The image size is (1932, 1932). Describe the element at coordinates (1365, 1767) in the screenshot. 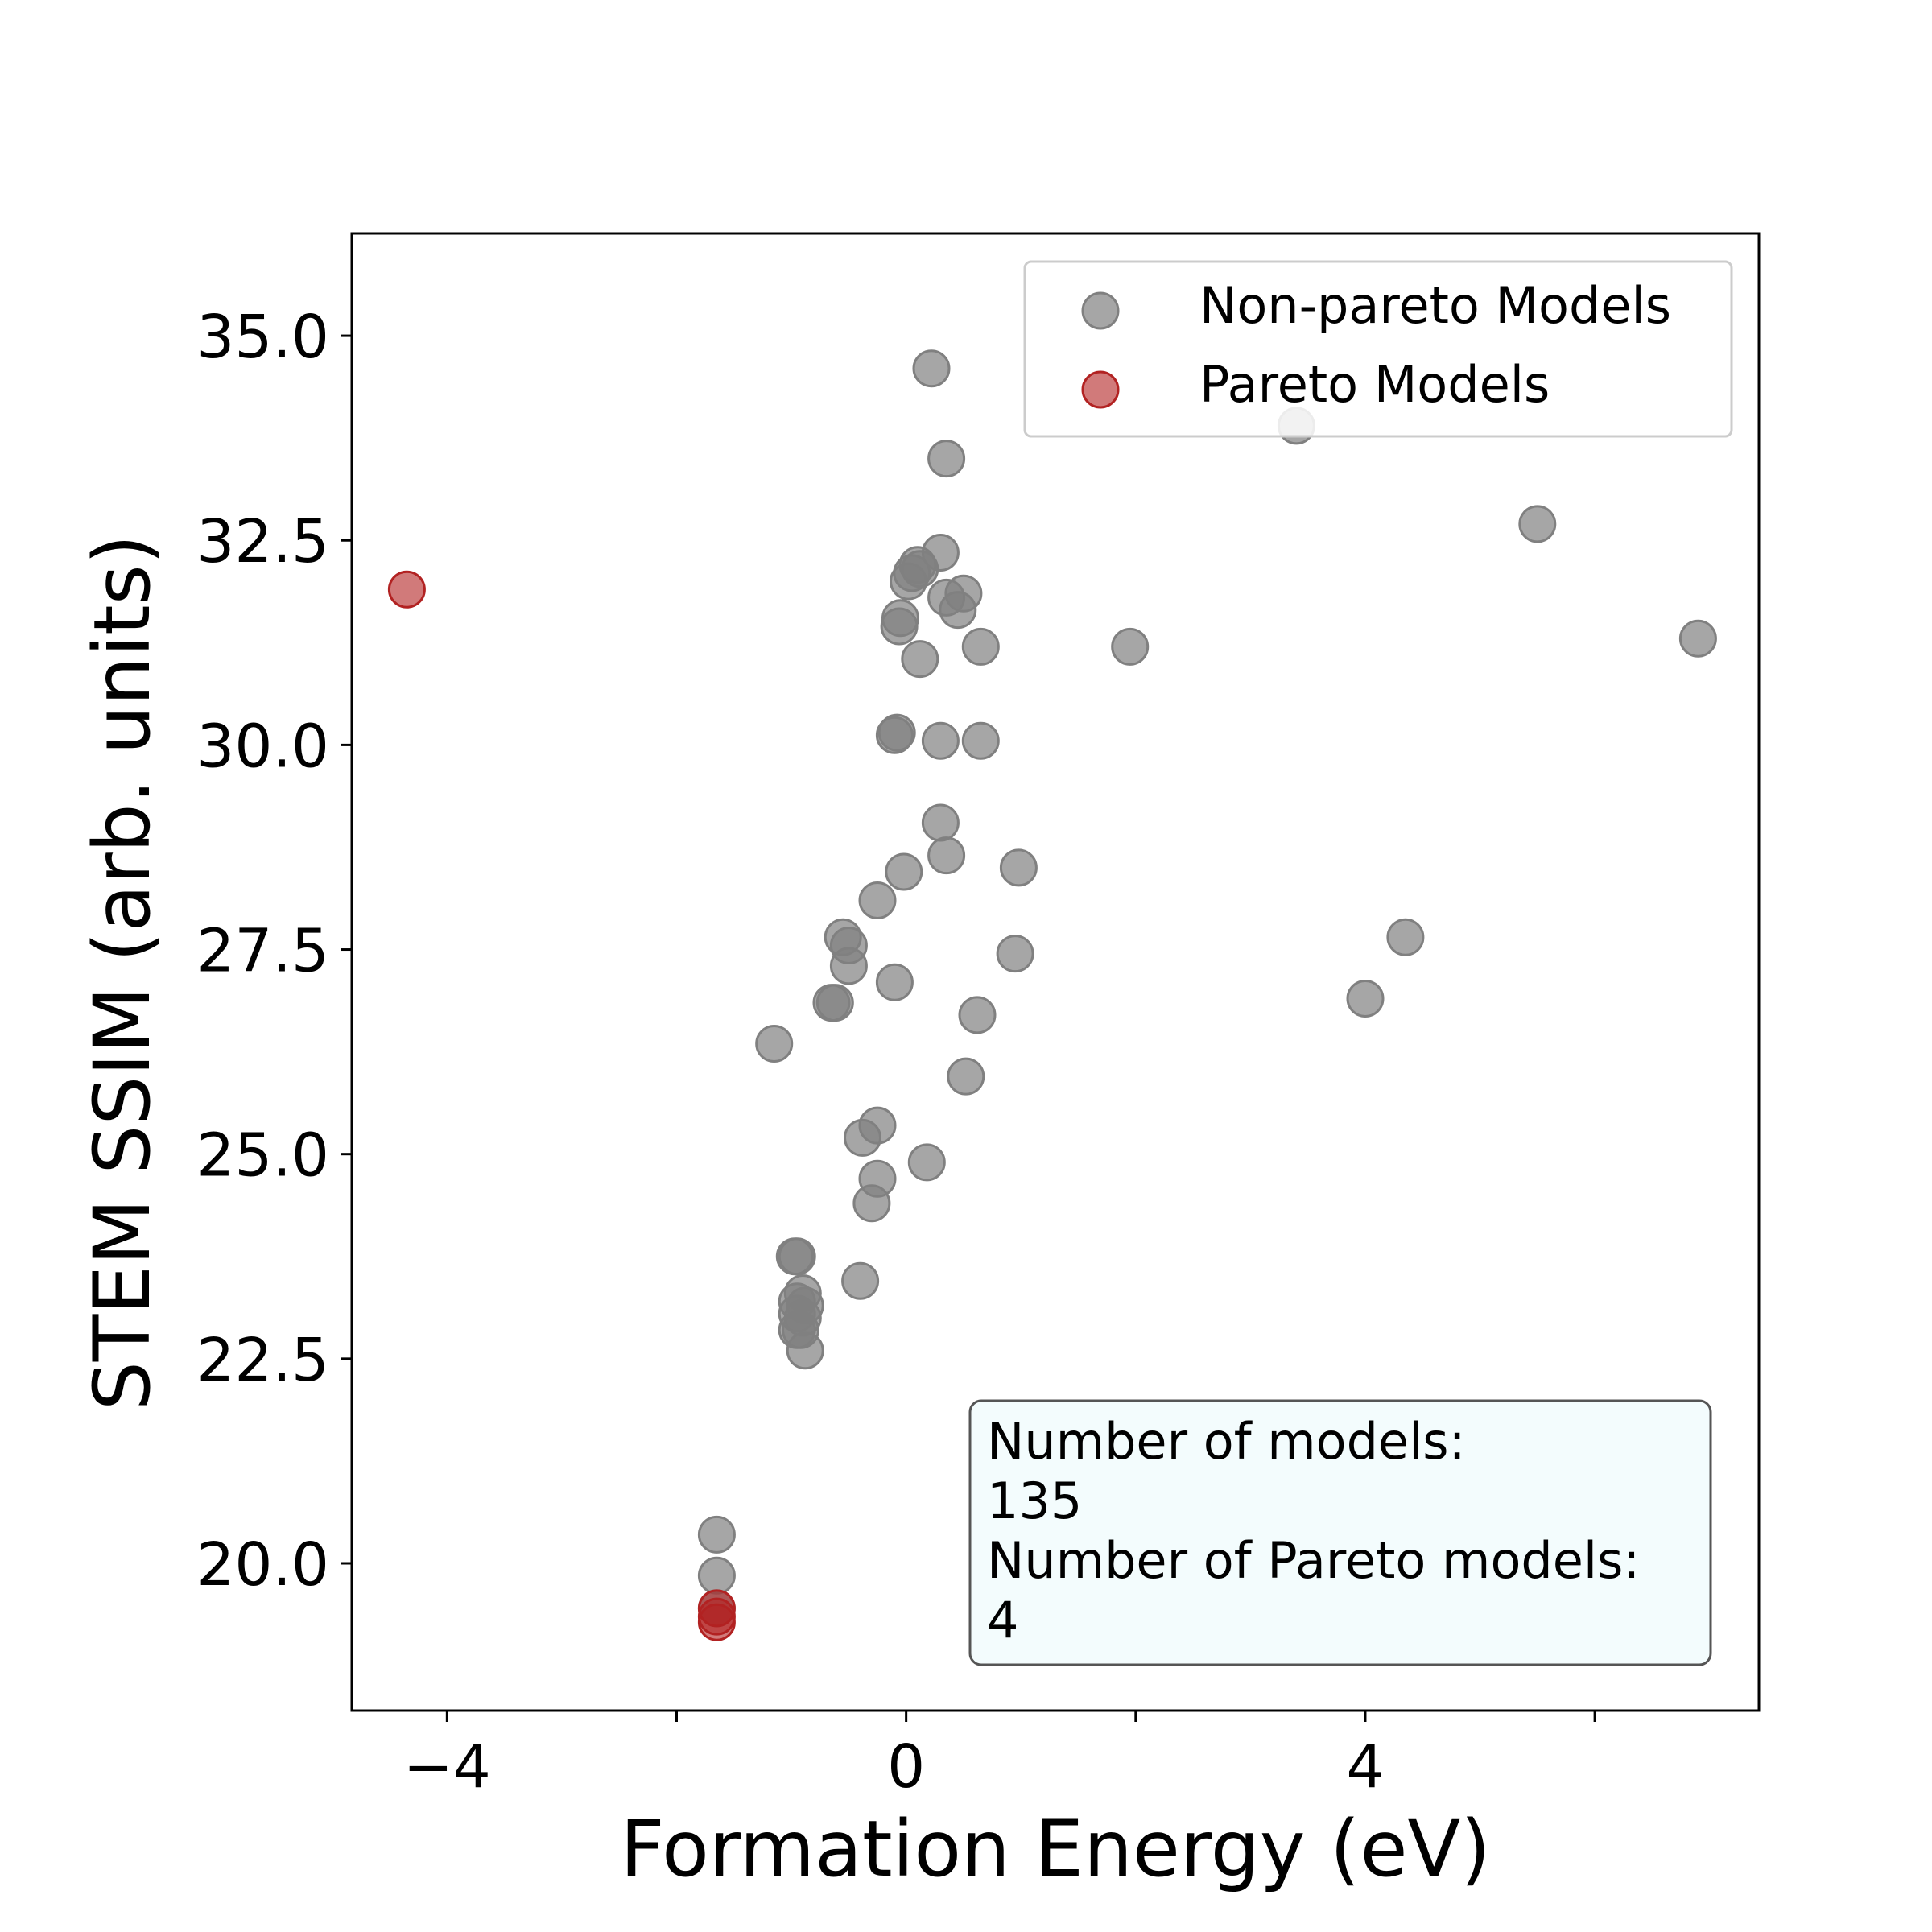

I see `x-tick-label-4: 4` at that location.